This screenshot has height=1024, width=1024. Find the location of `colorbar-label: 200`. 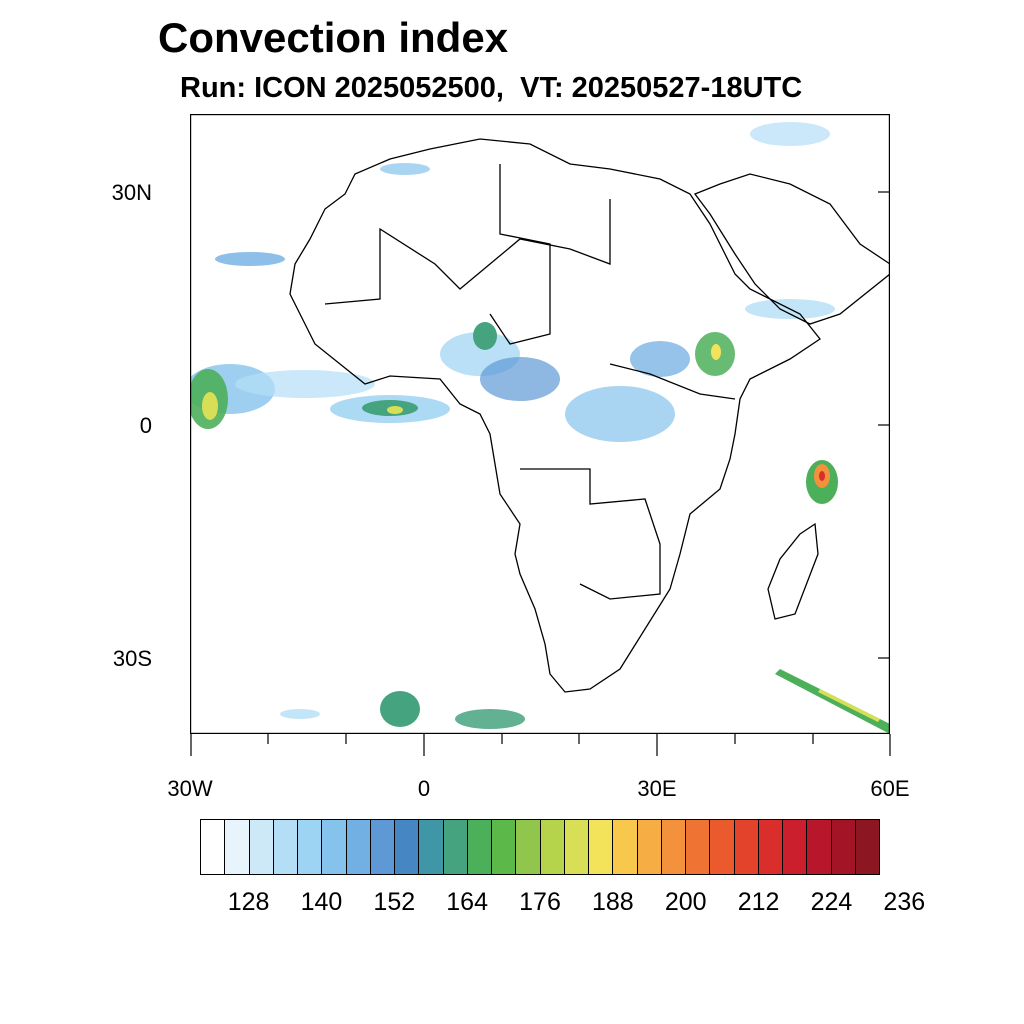

colorbar-label: 200 is located at coordinates (685, 902).